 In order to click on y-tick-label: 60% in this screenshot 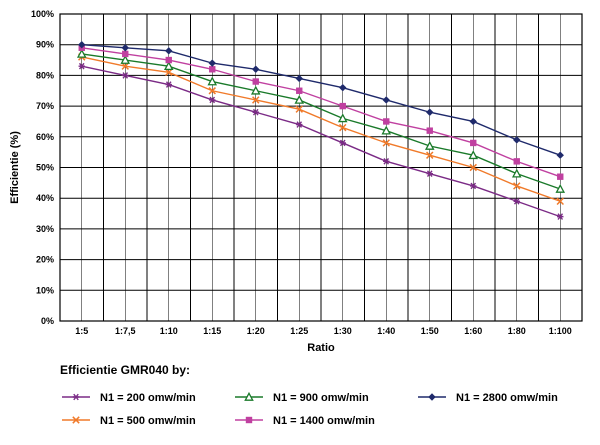, I will do `click(45, 137)`.